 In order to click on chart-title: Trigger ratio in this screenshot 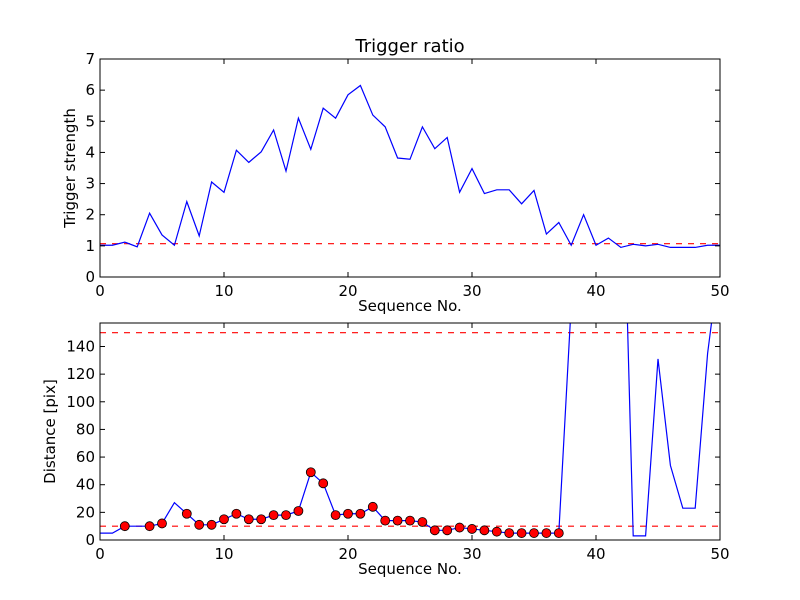, I will do `click(409, 46)`.